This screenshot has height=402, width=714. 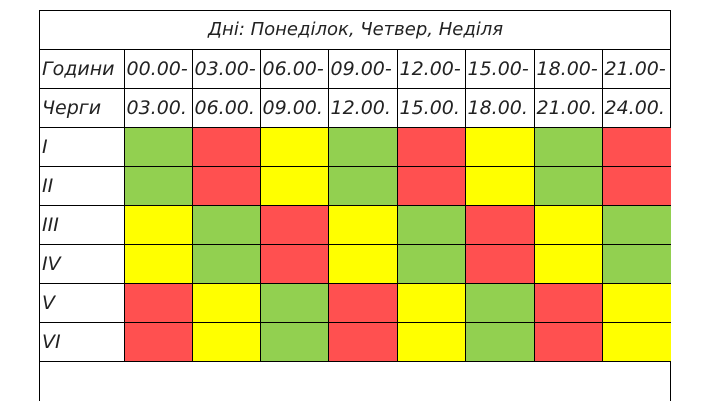 I want to click on time-end-cell: 03.00., so click(x=158, y=108).